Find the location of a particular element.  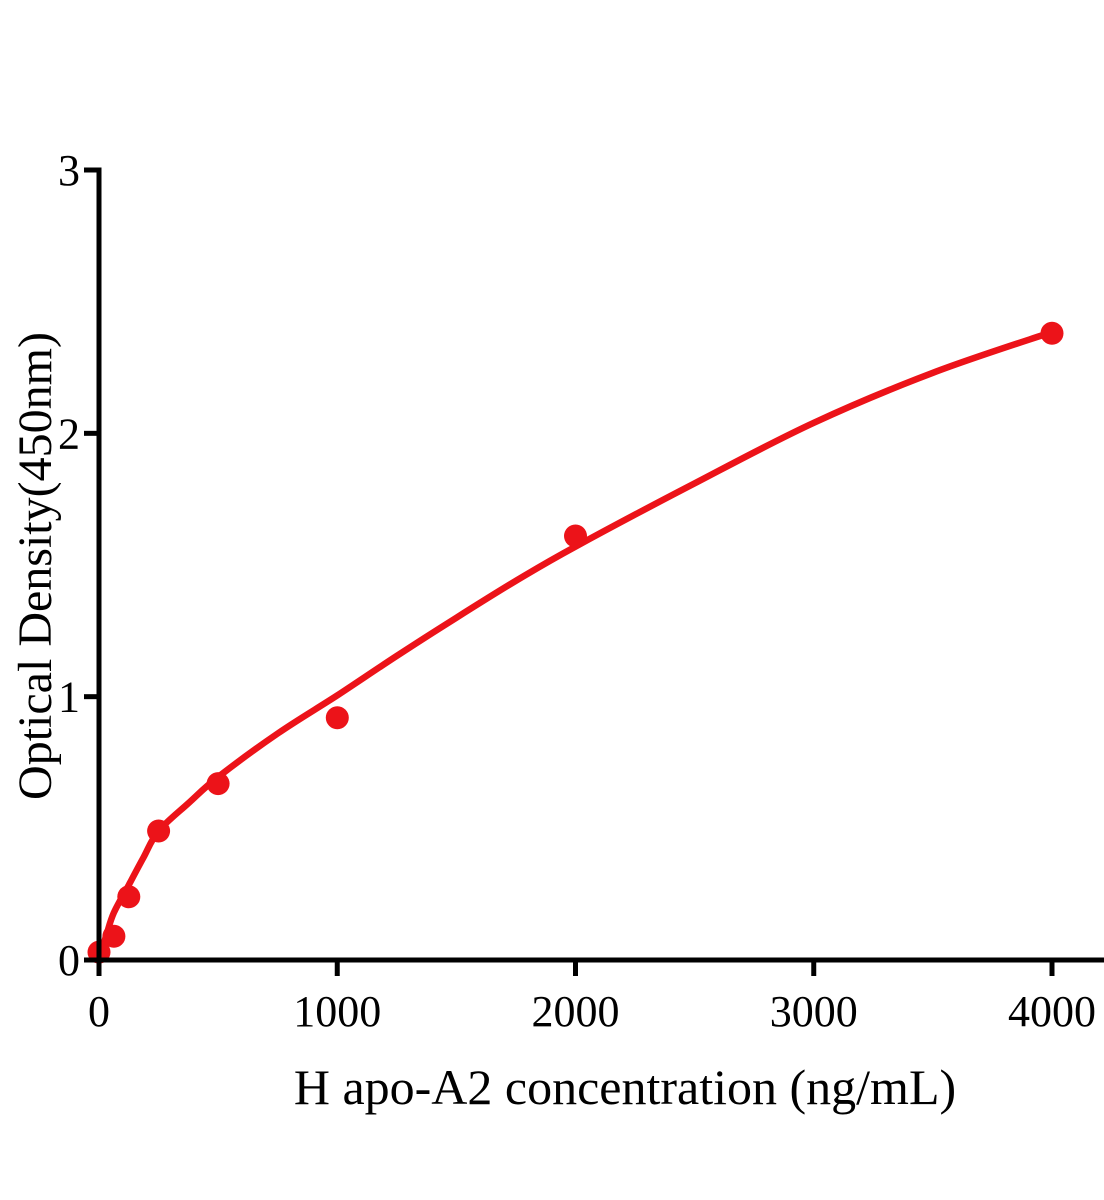

y-tick-label: 0 is located at coordinates (69, 960).